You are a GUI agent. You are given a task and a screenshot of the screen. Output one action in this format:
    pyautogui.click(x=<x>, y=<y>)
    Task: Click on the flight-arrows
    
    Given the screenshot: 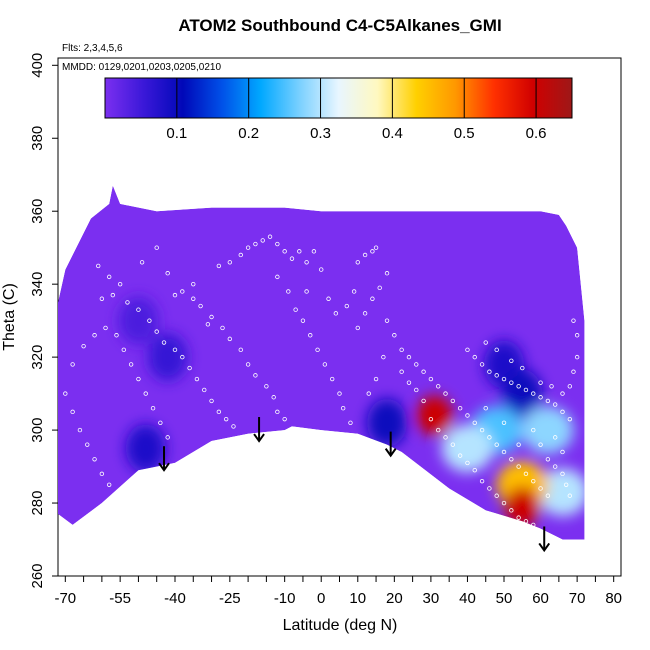 What is the action you would take?
    pyautogui.click(x=354, y=485)
    